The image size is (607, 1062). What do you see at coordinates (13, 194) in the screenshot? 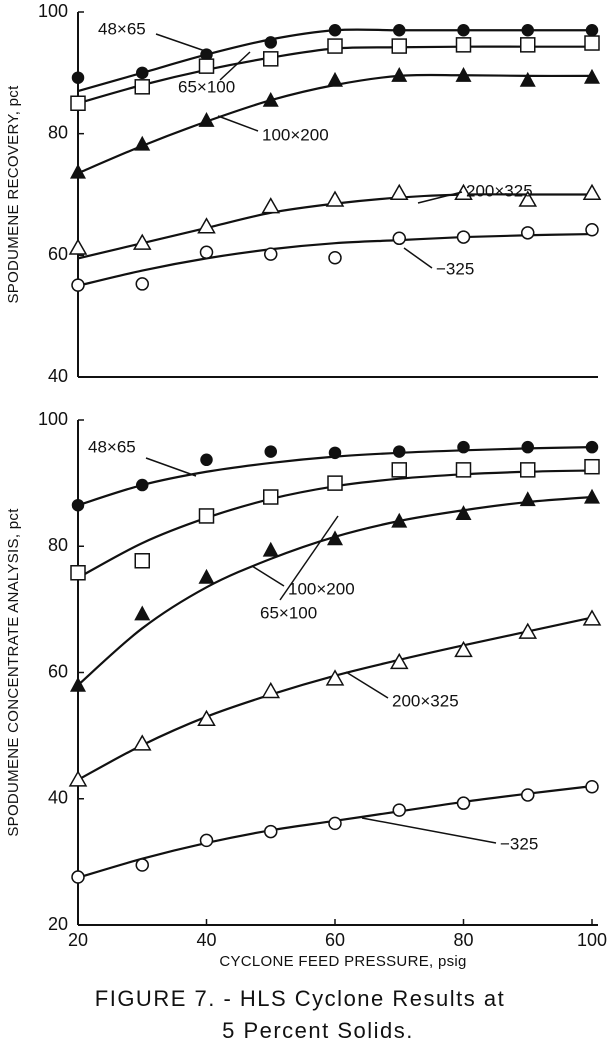
I see `y-axis-label: SPODUMENE RECOVERY, pct` at bounding box center [13, 194].